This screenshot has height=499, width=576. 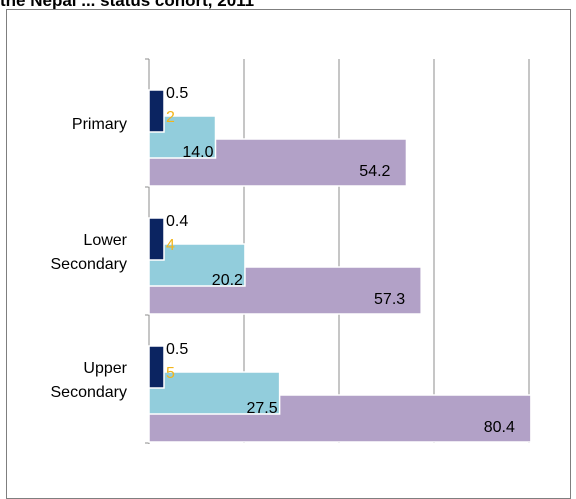 What do you see at coordinates (99, 124) in the screenshot?
I see `category-label: Primary` at bounding box center [99, 124].